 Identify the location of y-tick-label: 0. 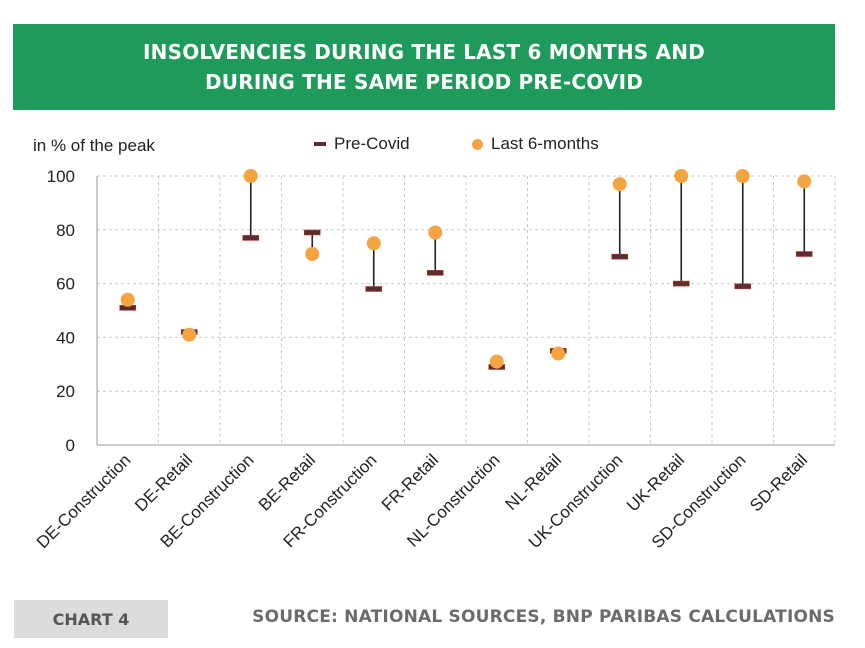
(70, 445).